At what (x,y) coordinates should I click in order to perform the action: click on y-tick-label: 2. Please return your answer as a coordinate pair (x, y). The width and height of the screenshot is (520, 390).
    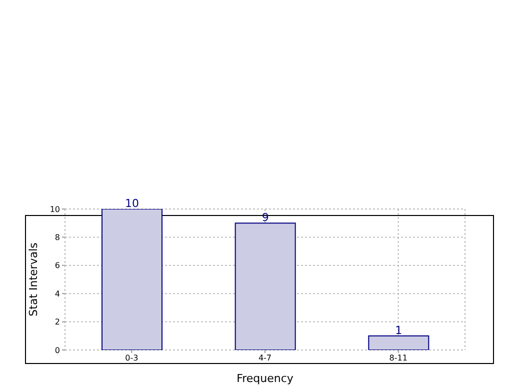
    Looking at the image, I should click on (57, 322).